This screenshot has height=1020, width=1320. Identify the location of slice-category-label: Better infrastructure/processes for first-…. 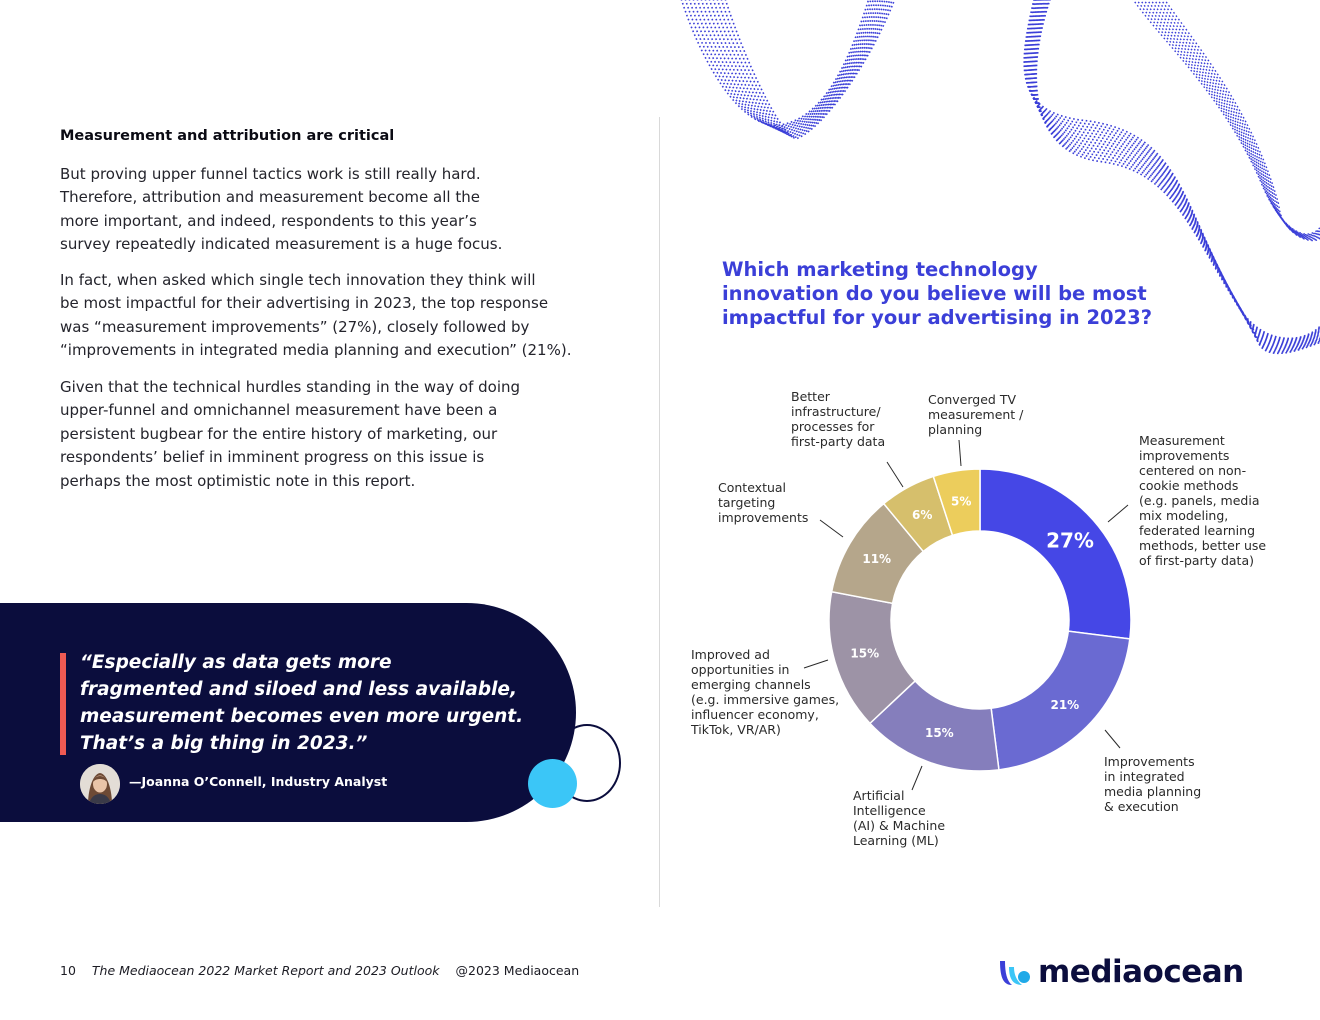
(838, 419).